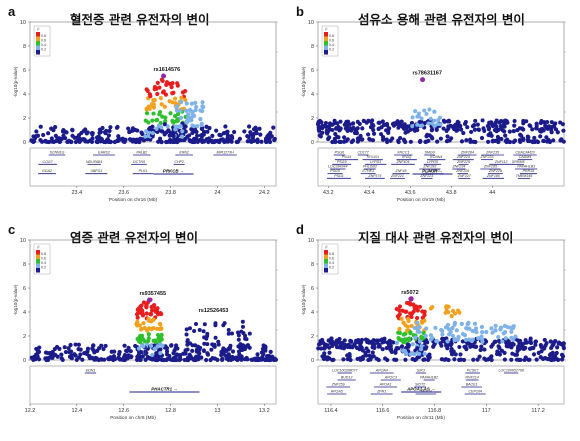 This screenshot has height=441, width=580. I want to click on gene-label: ZNF180, so click(493, 176).